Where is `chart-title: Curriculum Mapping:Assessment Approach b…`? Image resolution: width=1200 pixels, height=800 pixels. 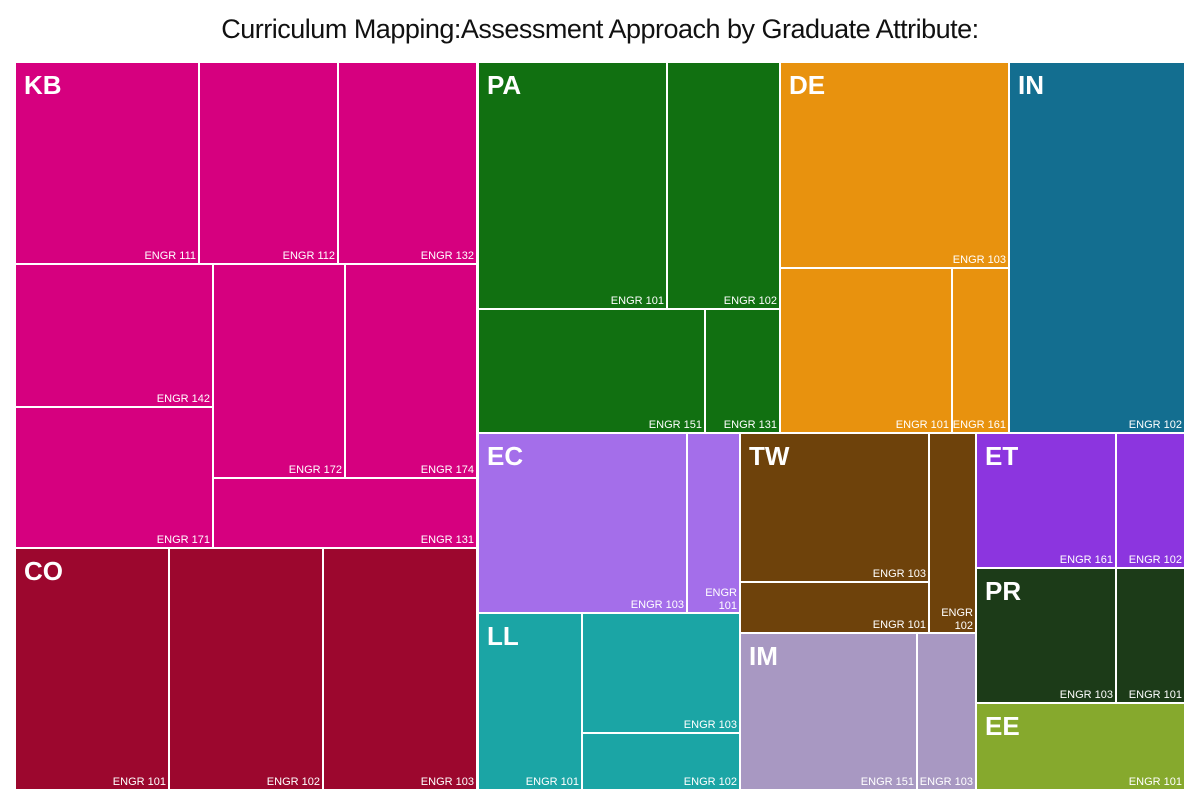
chart-title: Curriculum Mapping:Assessment Approach b… is located at coordinates (600, 29).